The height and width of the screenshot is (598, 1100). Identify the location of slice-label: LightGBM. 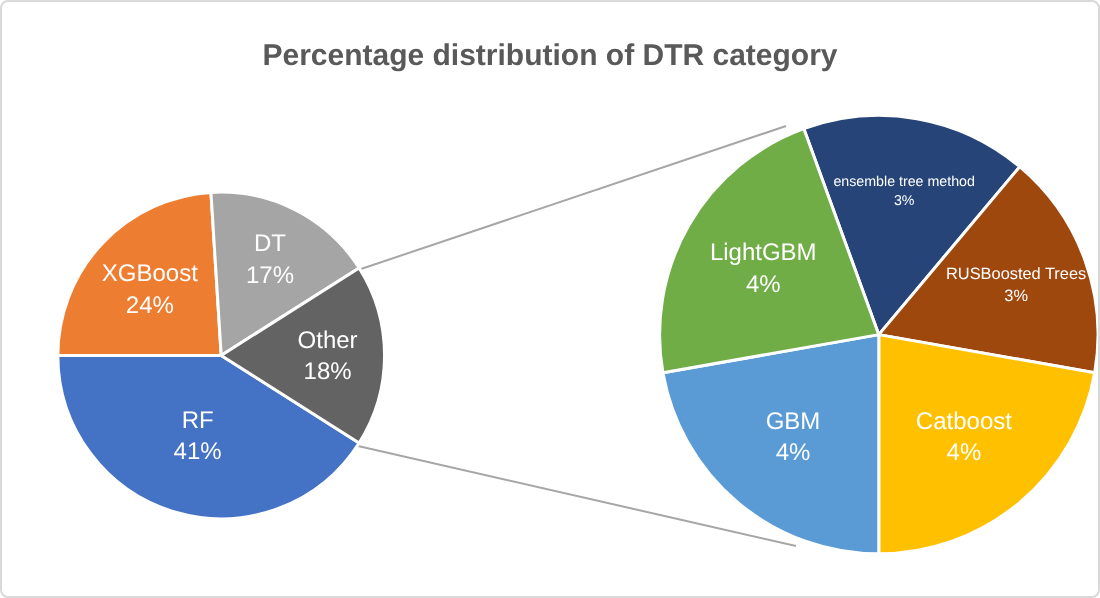
(763, 252).